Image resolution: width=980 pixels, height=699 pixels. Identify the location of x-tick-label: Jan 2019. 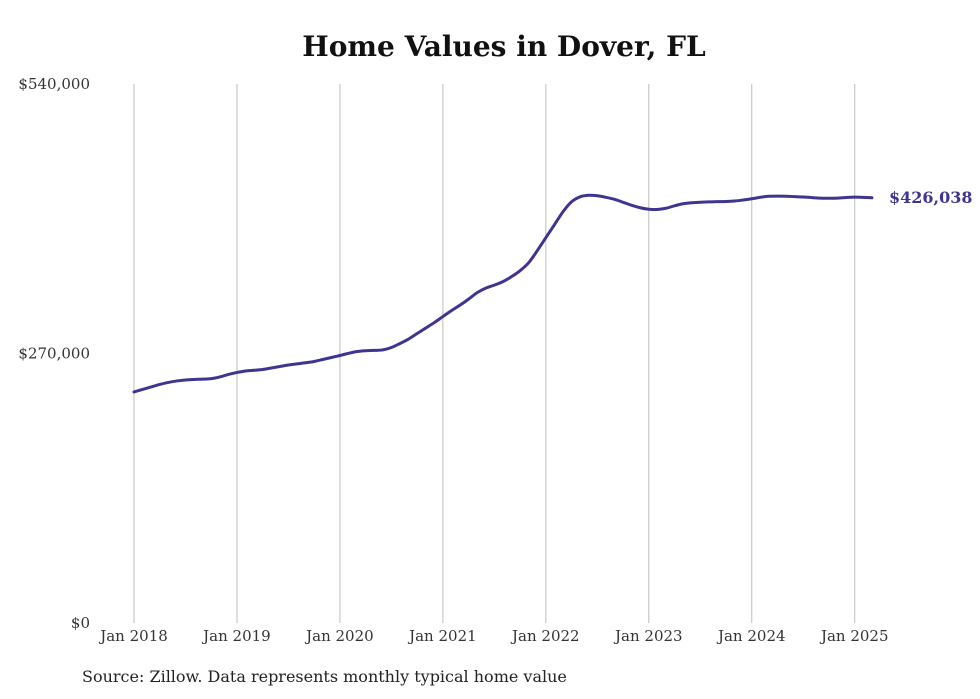
(236, 636).